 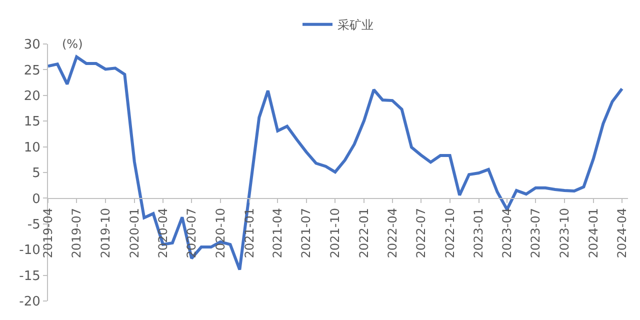 I want to click on y-tick-label: -20, so click(x=29, y=302).